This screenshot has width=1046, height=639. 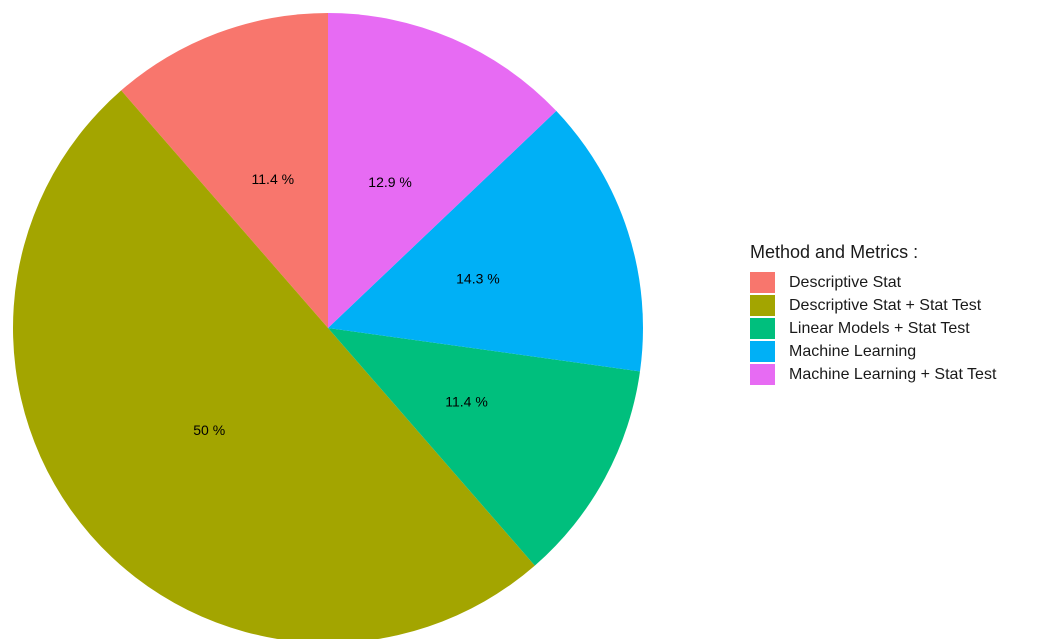 I want to click on legend-title: Method and Metrics :, so click(x=834, y=252).